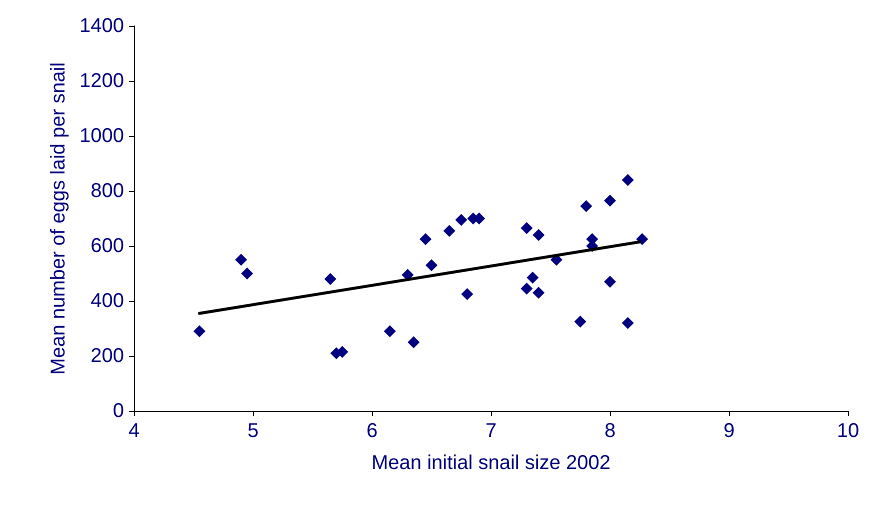 The height and width of the screenshot is (519, 876). Describe the element at coordinates (107, 301) in the screenshot. I see `y-tick-label: 400` at that location.